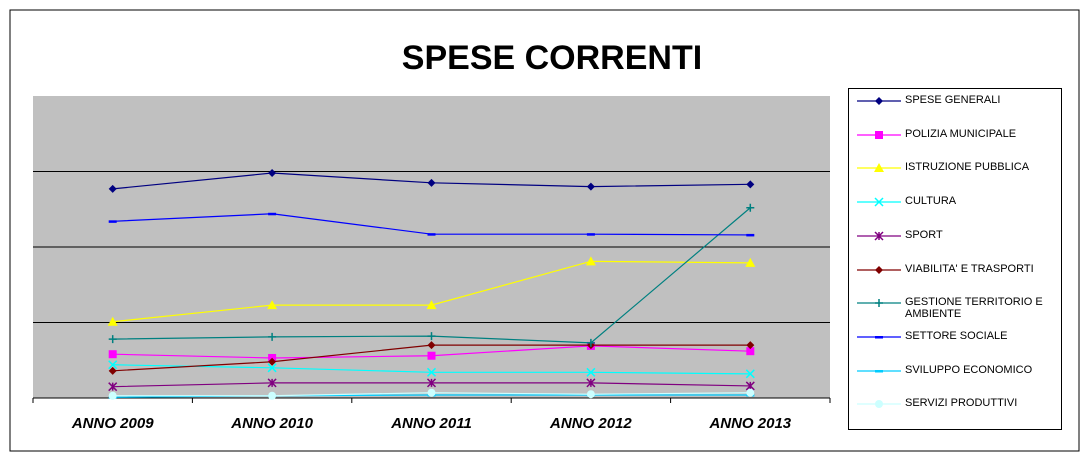 This screenshot has height=452, width=1084. What do you see at coordinates (931, 201) in the screenshot?
I see `legend-label: CULTURA` at bounding box center [931, 201].